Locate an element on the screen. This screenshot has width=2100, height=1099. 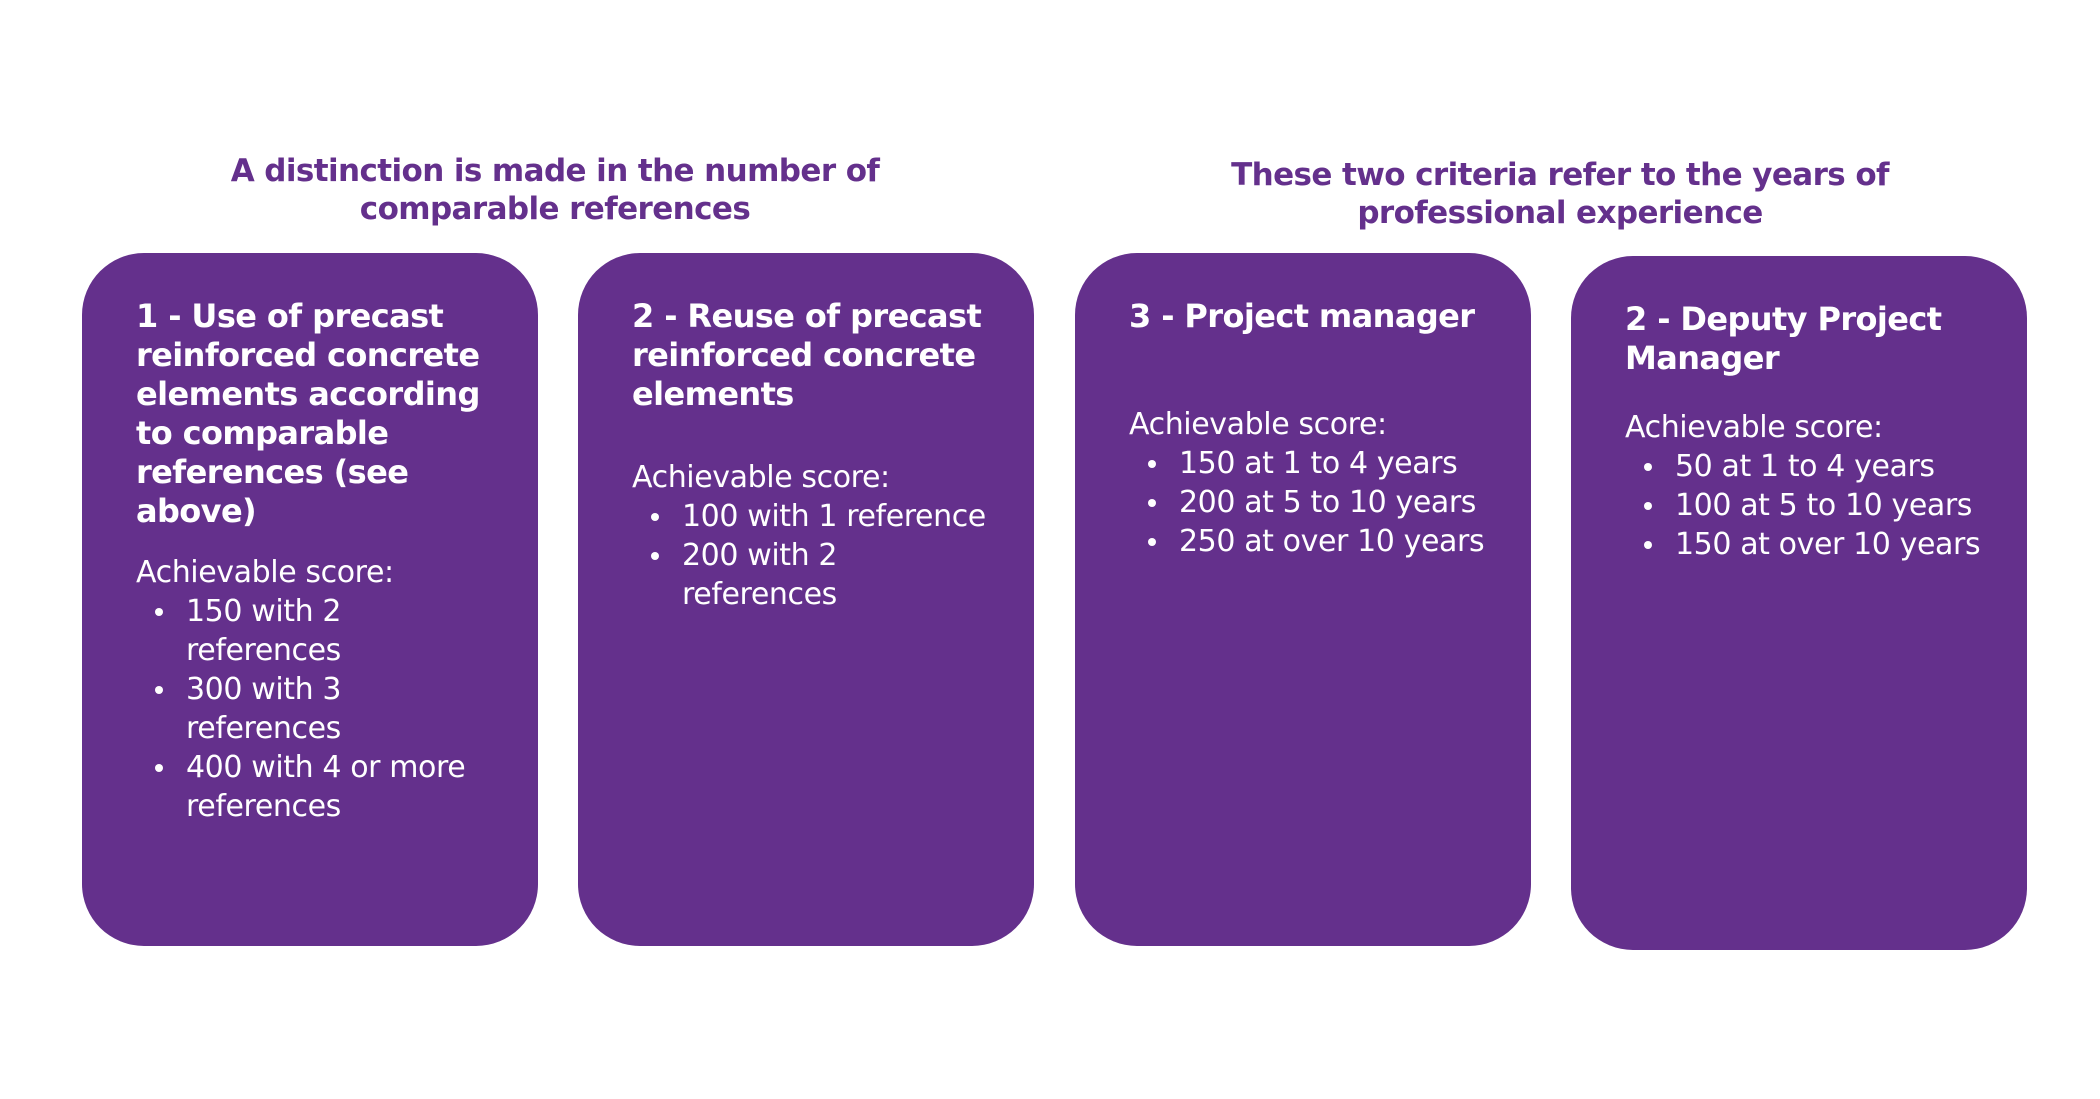
list-item-text: 150 at 1 to 4 years is located at coordinates (1318, 463).